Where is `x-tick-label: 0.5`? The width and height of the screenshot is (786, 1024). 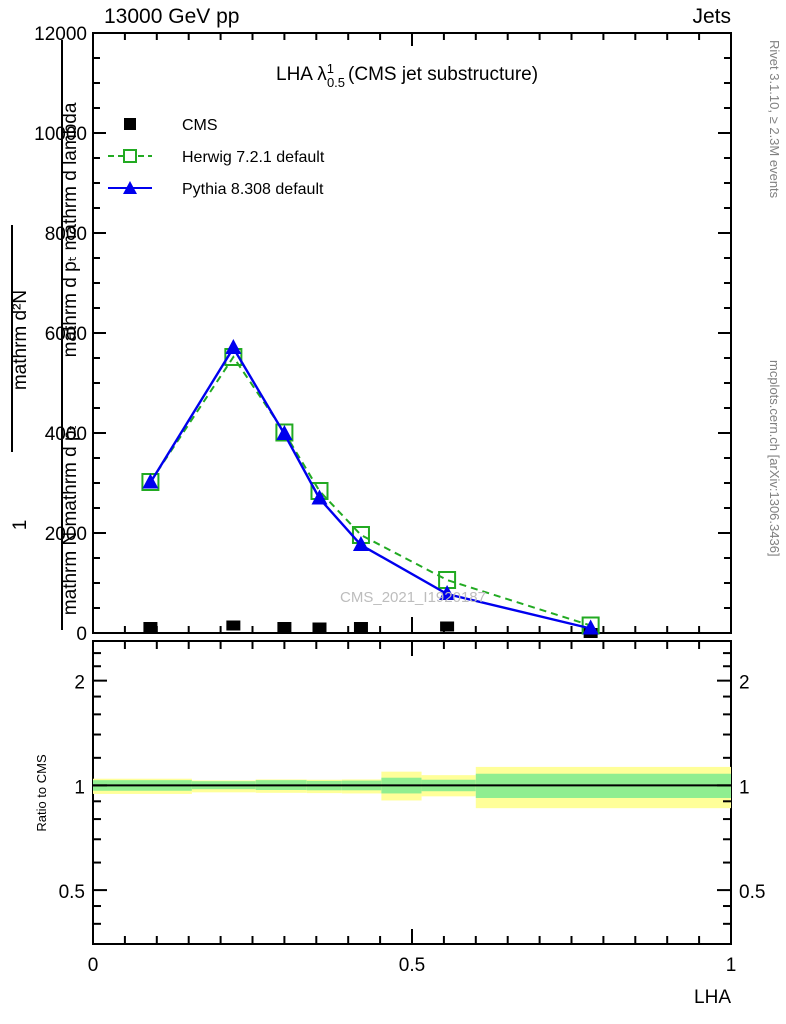
x-tick-label: 0.5 is located at coordinates (412, 965).